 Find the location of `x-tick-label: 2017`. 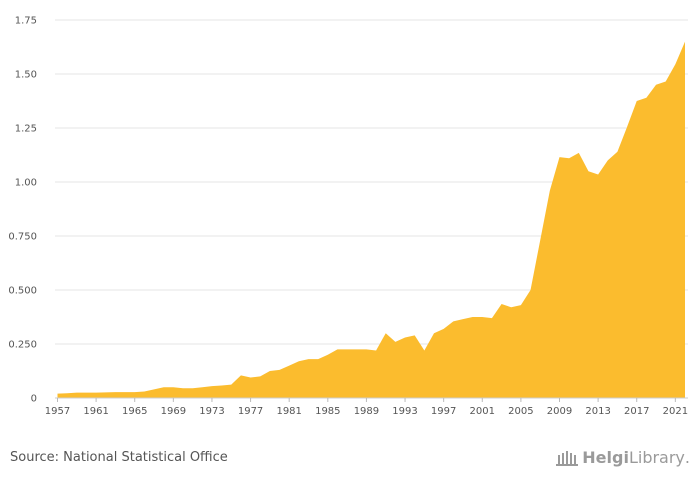

x-tick-label: 2017 is located at coordinates (636, 411).